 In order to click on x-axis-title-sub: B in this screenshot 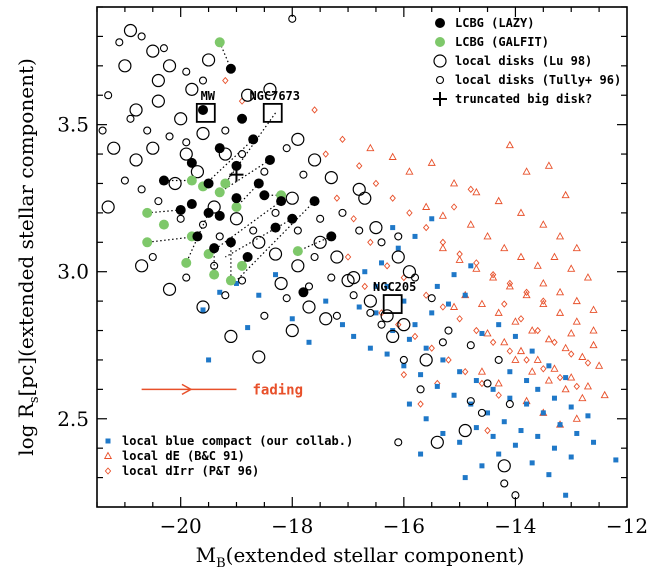, I will do `click(221, 563)`.